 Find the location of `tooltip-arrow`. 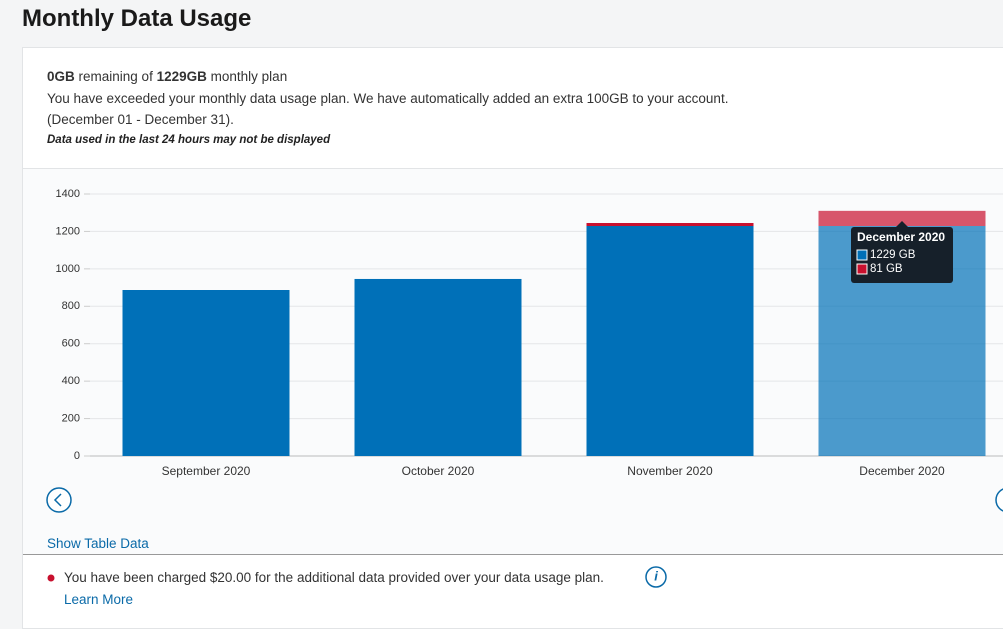

tooltip-arrow is located at coordinates (902, 224).